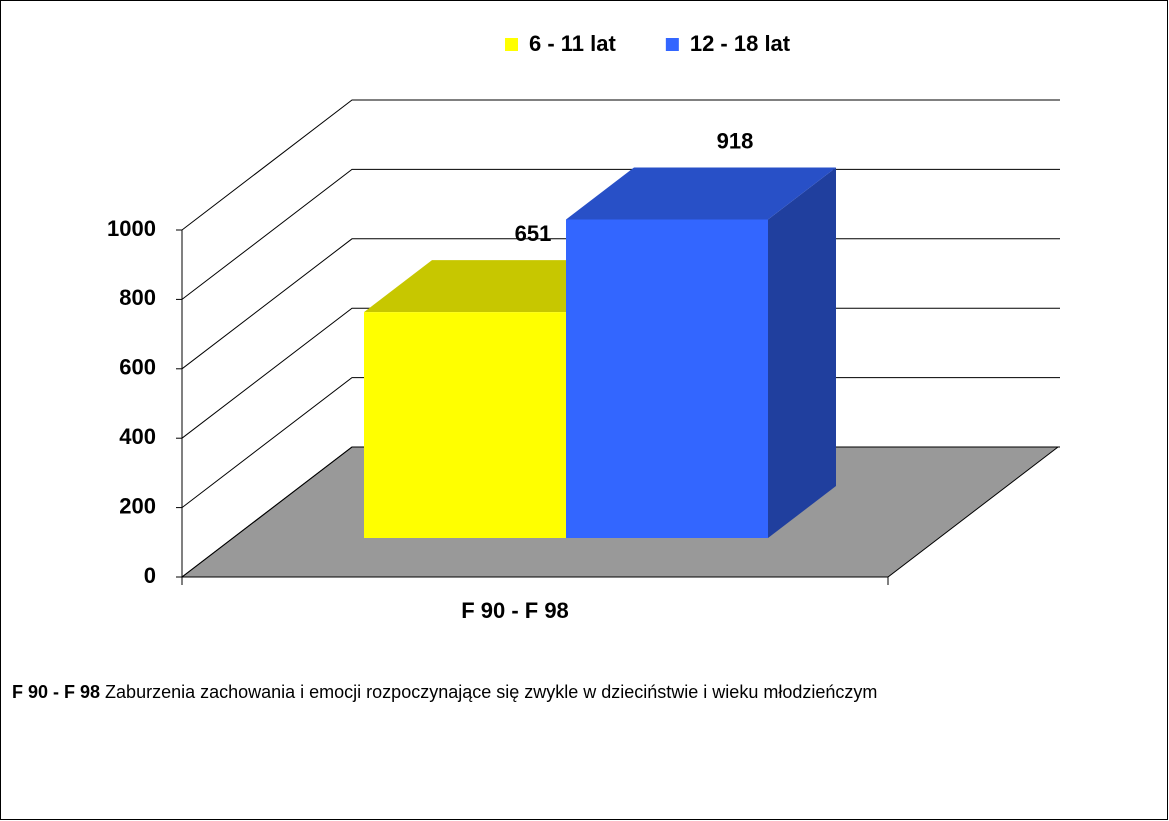 This screenshot has height=821, width=1169. What do you see at coordinates (533, 233) in the screenshot?
I see `data-label: 651` at bounding box center [533, 233].